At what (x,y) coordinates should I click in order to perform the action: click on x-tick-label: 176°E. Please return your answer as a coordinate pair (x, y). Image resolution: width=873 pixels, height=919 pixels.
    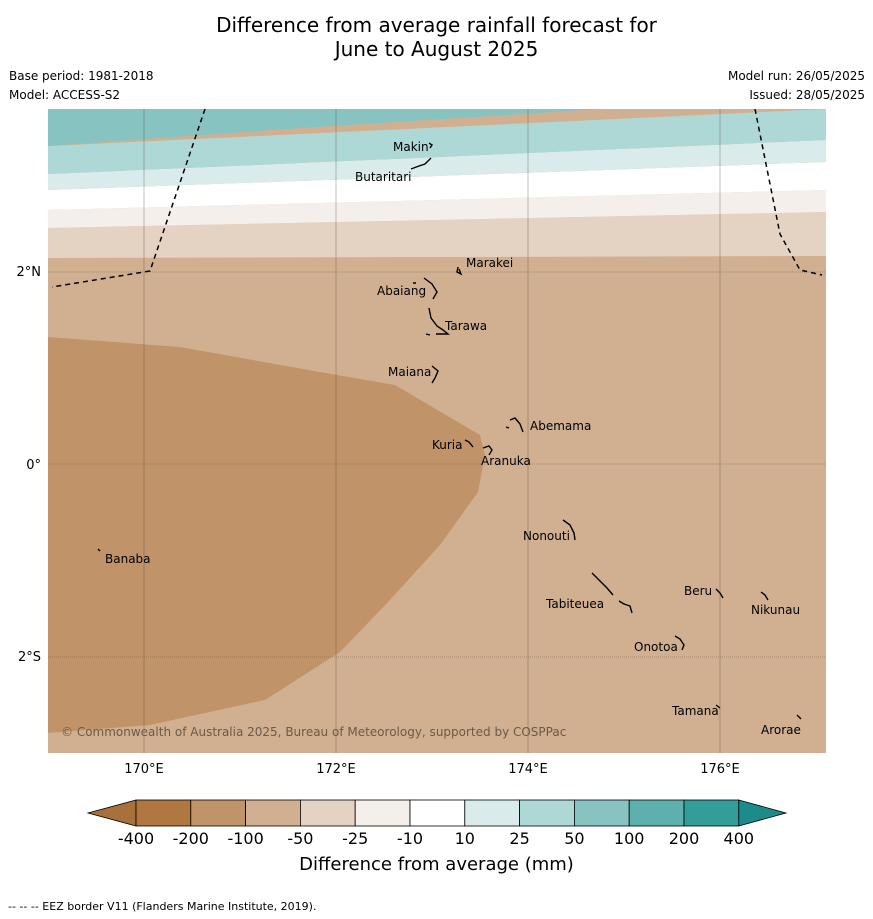
    Looking at the image, I should click on (720, 769).